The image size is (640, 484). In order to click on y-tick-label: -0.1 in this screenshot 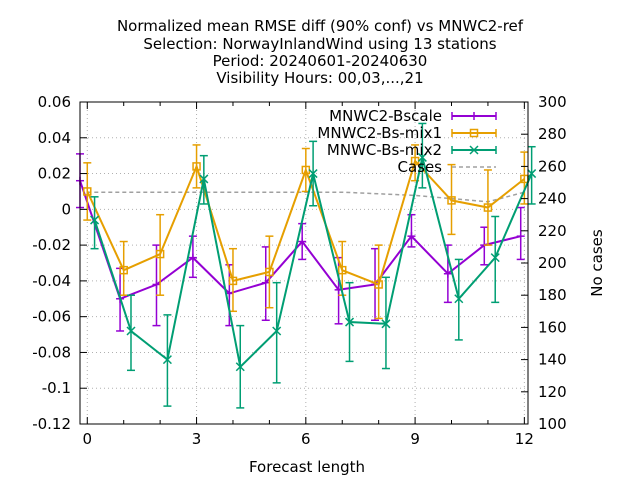, I will do `click(56, 388)`.